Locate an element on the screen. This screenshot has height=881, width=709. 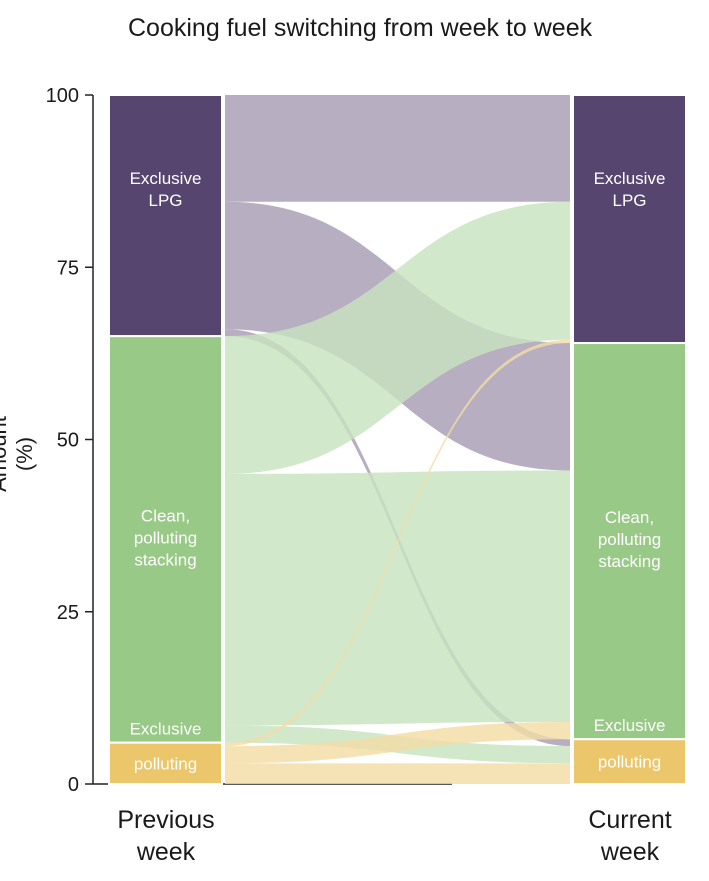
previous-bar-lpg is located at coordinates (165, 216).